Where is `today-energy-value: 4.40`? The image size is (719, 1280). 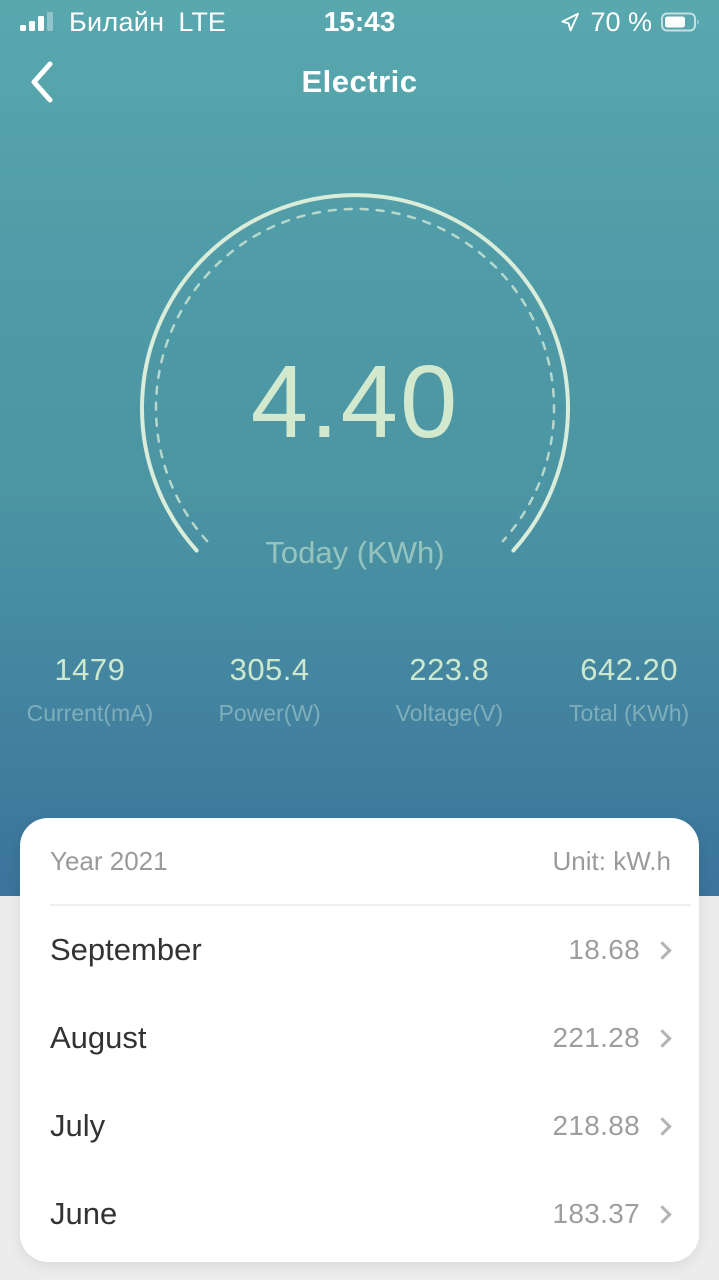
today-energy-value: 4.40 is located at coordinates (355, 401).